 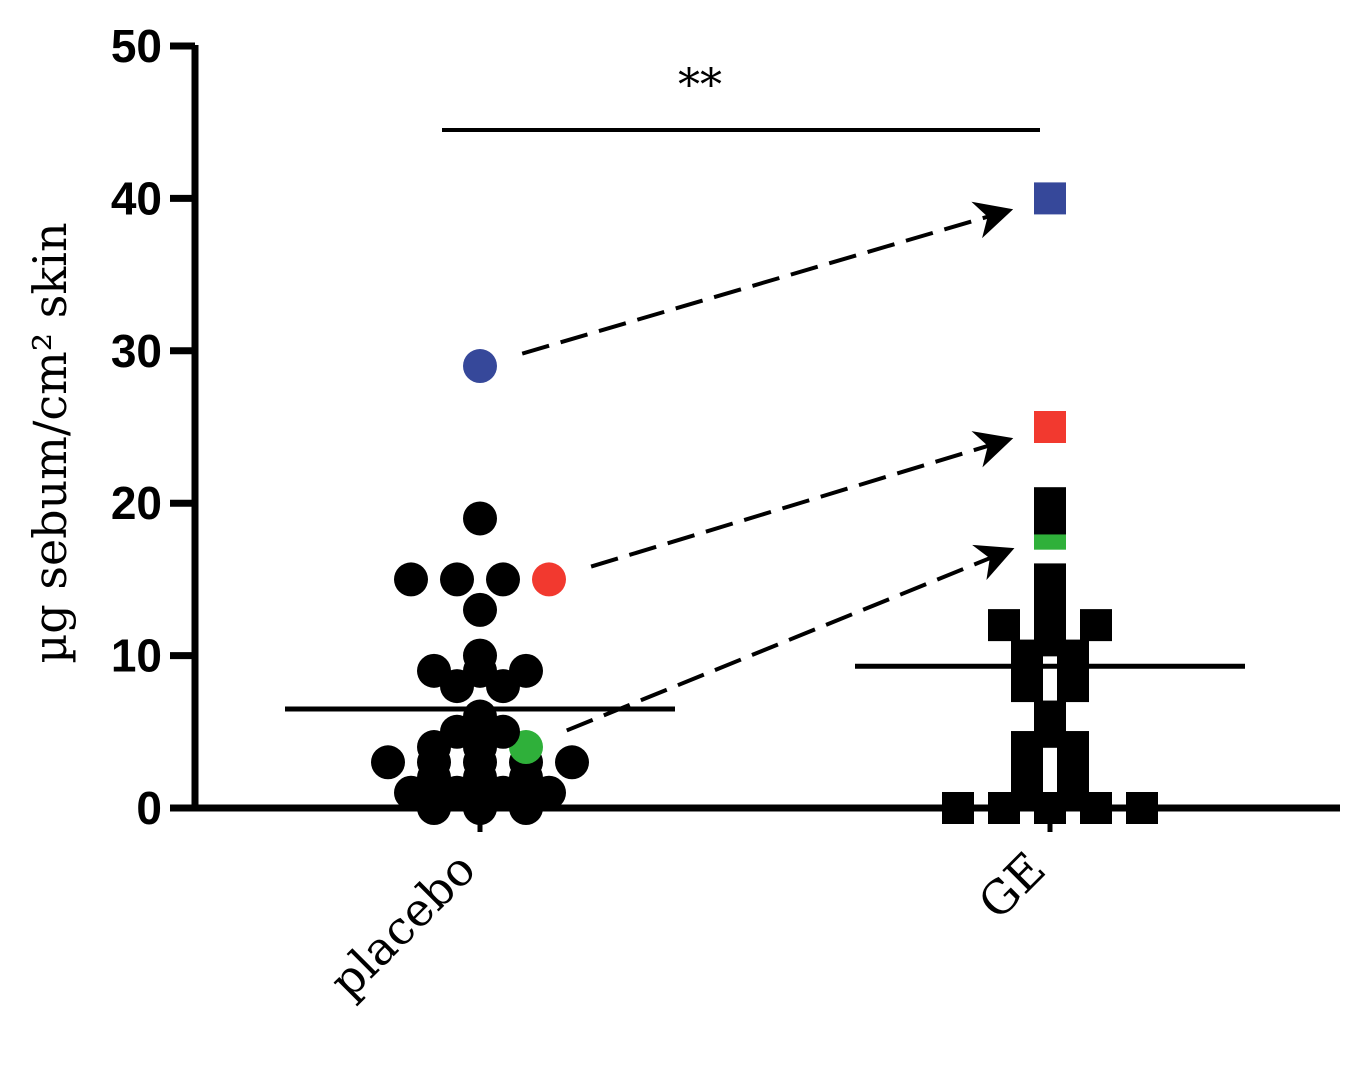 What do you see at coordinates (402, 925) in the screenshot?
I see `x-category-label-placebo: placebo` at bounding box center [402, 925].